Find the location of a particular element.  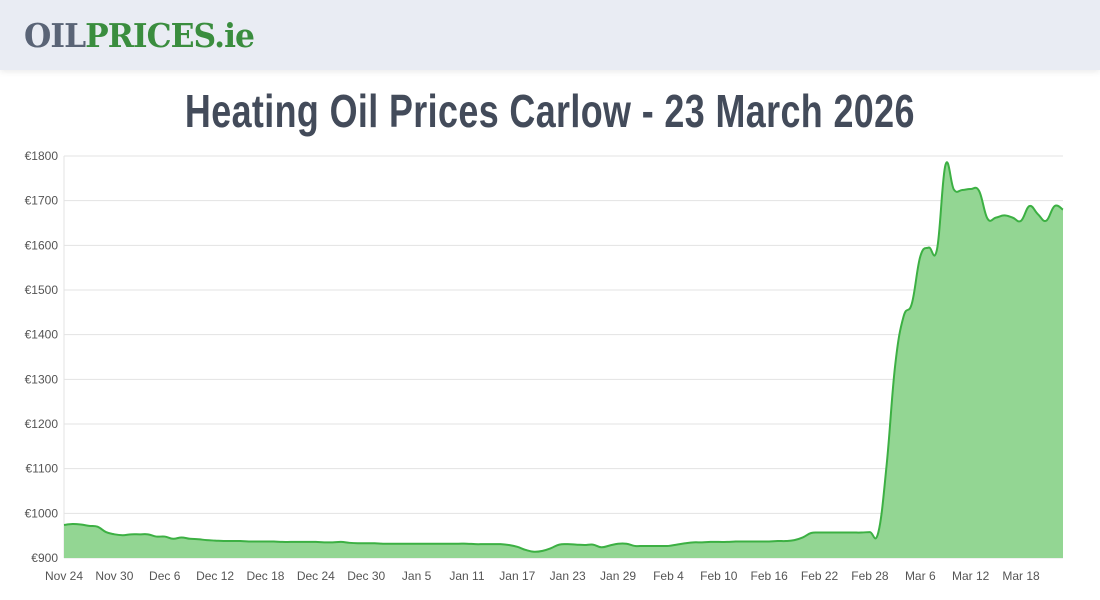

x-tick-label: Mar 6 is located at coordinates (920, 576).